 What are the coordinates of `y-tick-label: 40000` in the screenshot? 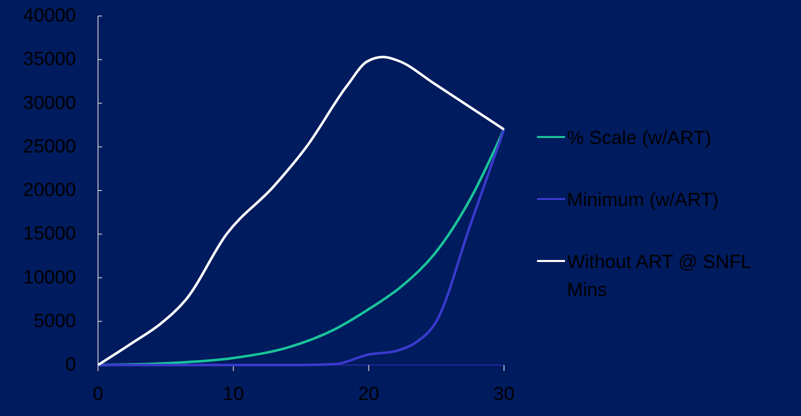 It's located at (49, 16).